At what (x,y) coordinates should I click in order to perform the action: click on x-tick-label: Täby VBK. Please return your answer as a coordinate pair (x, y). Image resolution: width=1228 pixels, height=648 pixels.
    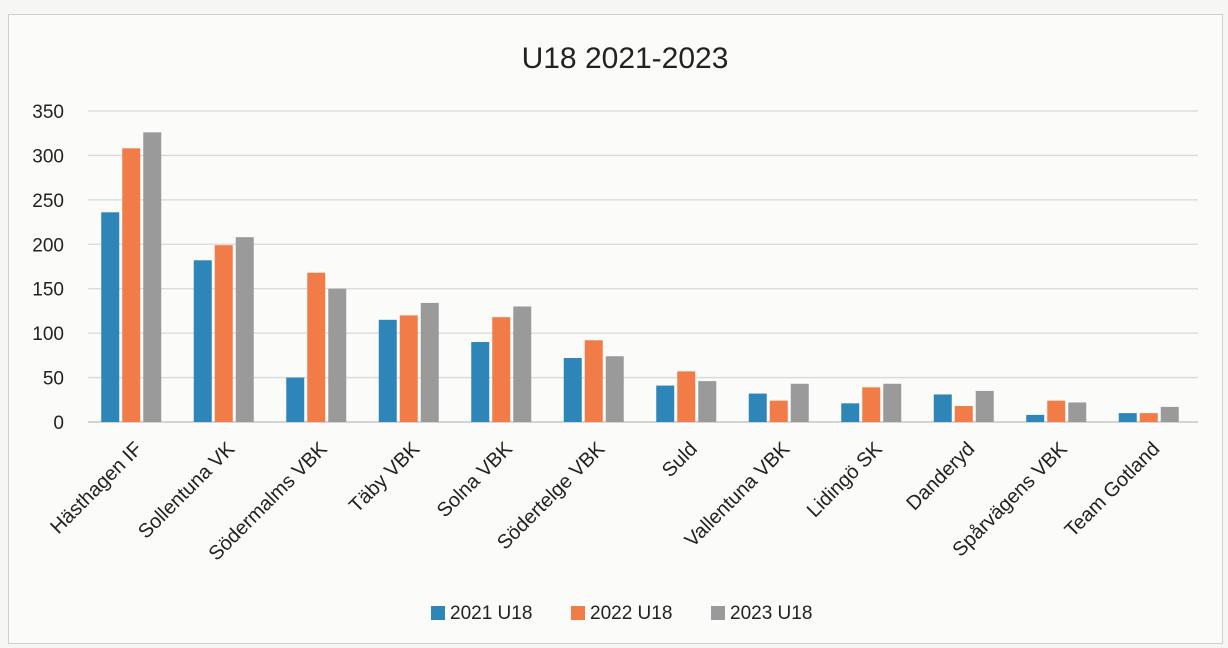
    Looking at the image, I should click on (385, 478).